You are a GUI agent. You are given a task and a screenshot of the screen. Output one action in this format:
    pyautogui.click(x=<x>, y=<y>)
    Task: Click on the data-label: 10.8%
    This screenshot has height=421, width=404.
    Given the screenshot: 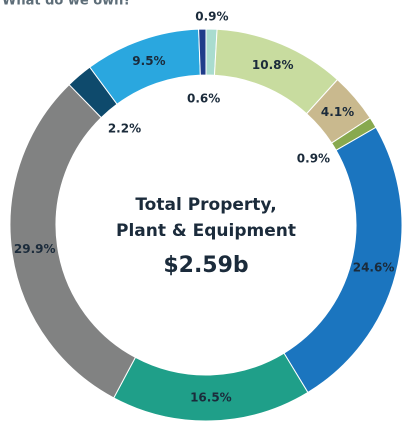 What is the action you would take?
    pyautogui.click(x=273, y=65)
    